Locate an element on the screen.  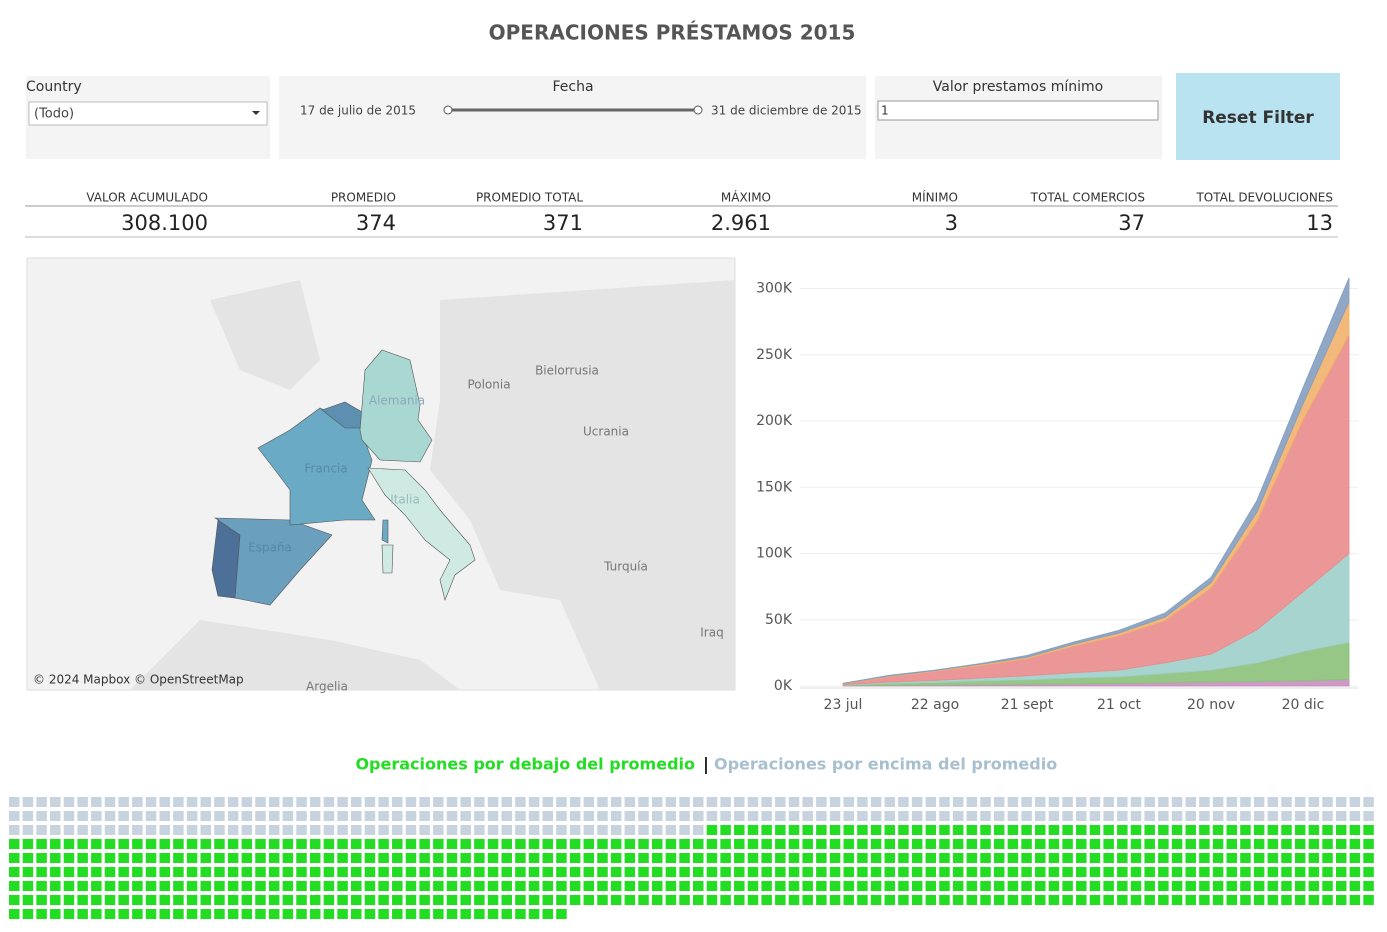
kpi-value: 2.961 is located at coordinates (741, 223).